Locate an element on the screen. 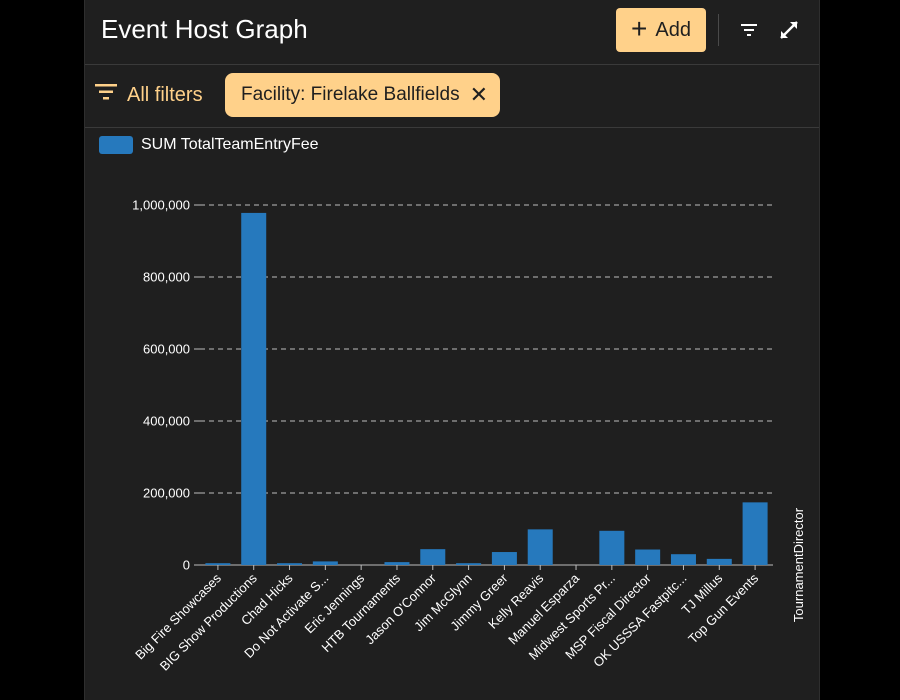 This screenshot has height=700, width=900. y-tick-label: 800,000 is located at coordinates (166, 277).